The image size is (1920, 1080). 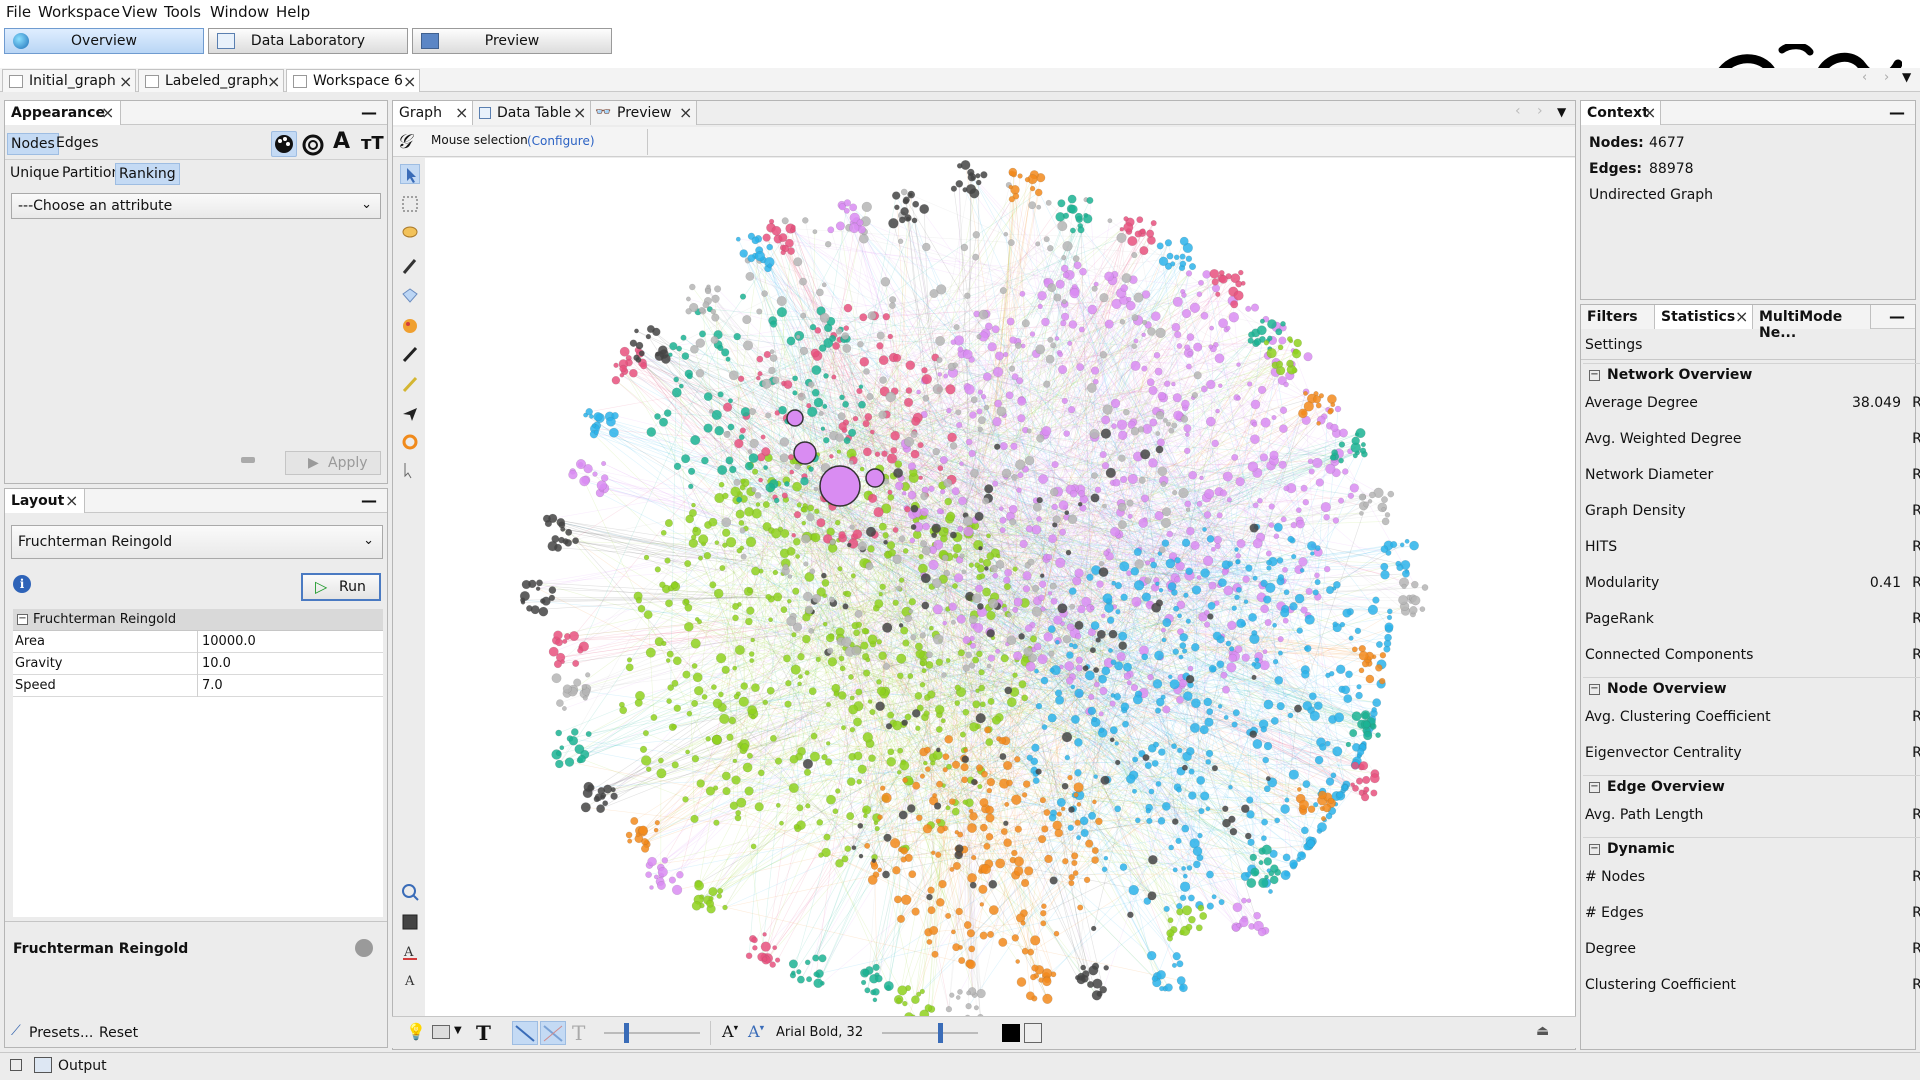 What do you see at coordinates (79, 12) in the screenshot?
I see `menu-workspace: Workspace` at bounding box center [79, 12].